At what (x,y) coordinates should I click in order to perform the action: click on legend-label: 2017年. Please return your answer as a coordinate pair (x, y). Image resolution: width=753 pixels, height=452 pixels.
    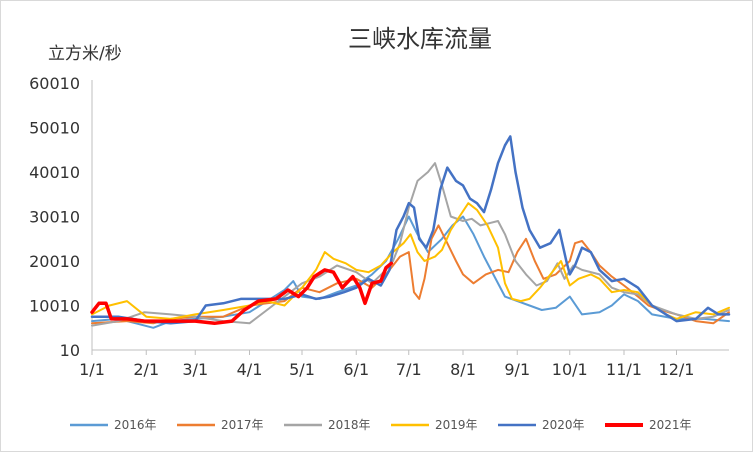
    Looking at the image, I should click on (242, 425).